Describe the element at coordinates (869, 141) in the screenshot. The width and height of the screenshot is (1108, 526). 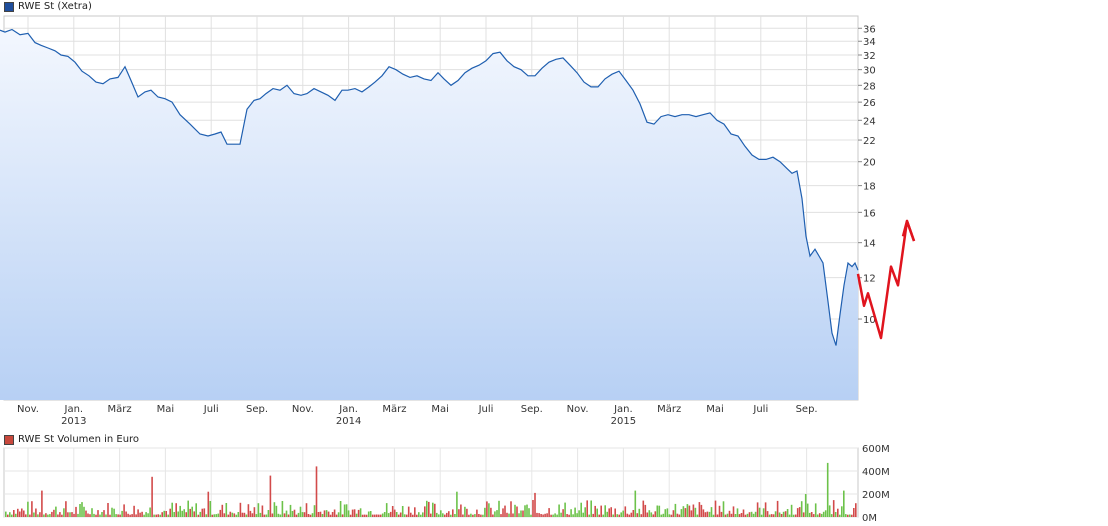
I see `y-tick-label: 22` at that location.